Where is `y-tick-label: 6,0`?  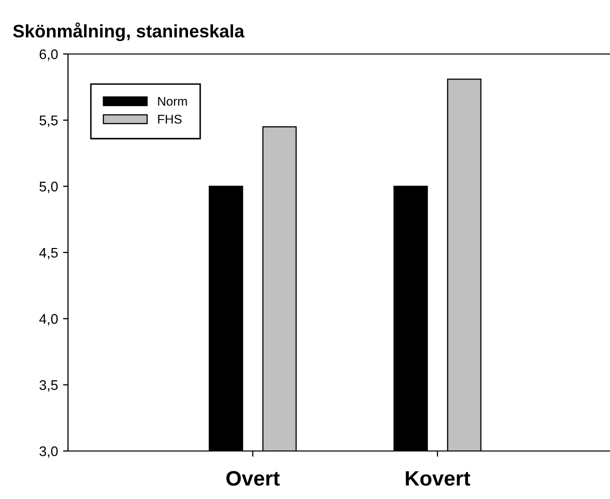
y-tick-label: 6,0 is located at coordinates (49, 55).